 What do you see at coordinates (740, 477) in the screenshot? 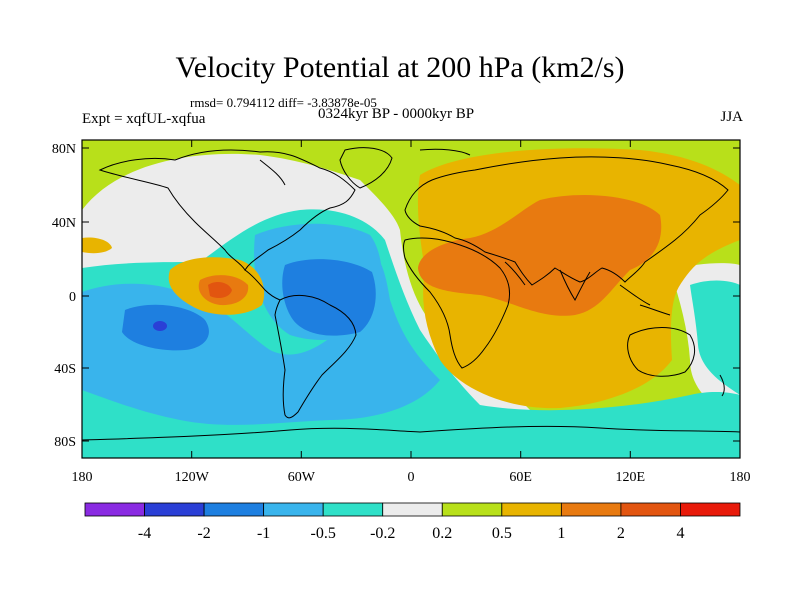
I see `lon-label-180e: 180` at bounding box center [740, 477].